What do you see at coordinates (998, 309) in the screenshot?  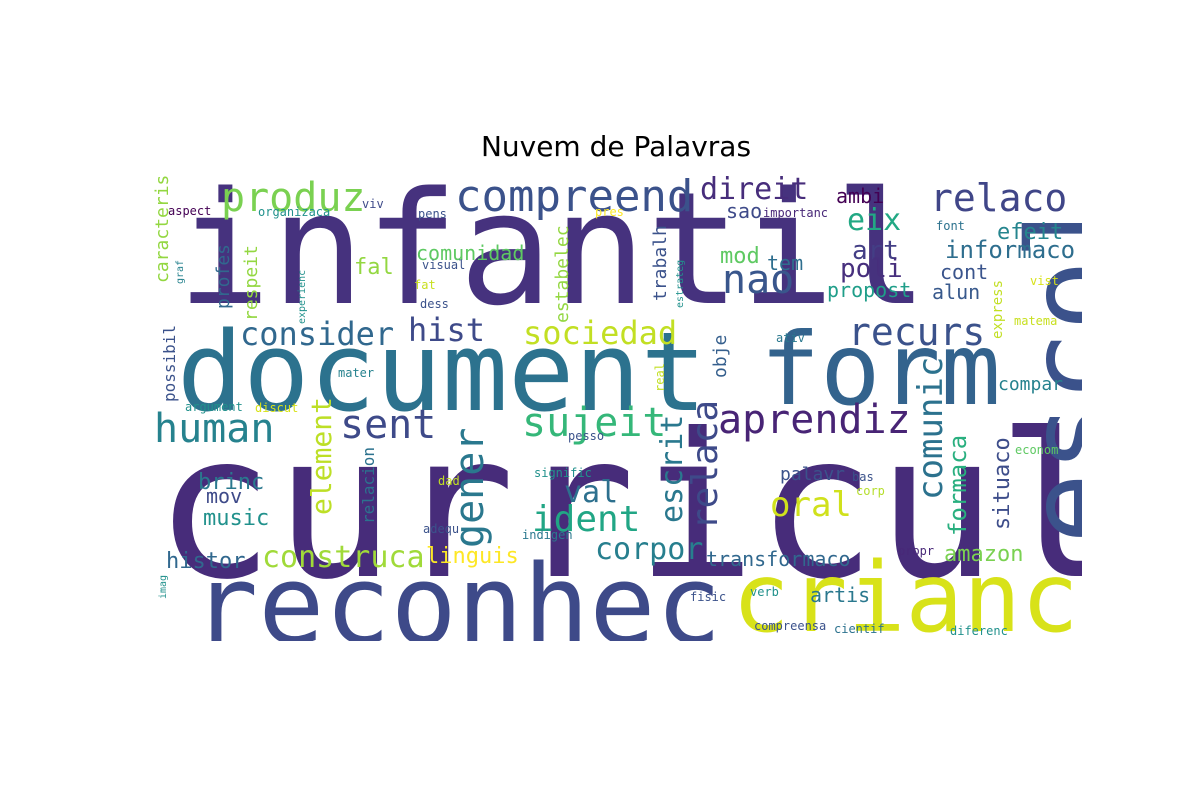 I see `word-express: express` at bounding box center [998, 309].